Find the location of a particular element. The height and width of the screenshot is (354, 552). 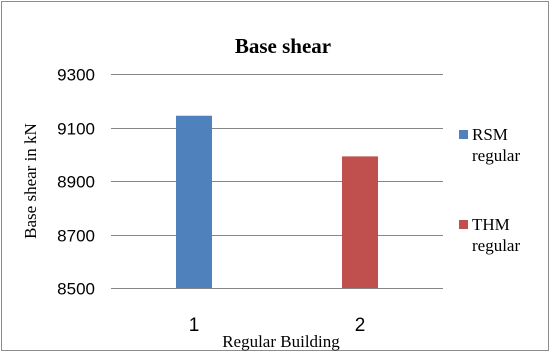

legend: RSM regular THM regular is located at coordinates (489, 190).